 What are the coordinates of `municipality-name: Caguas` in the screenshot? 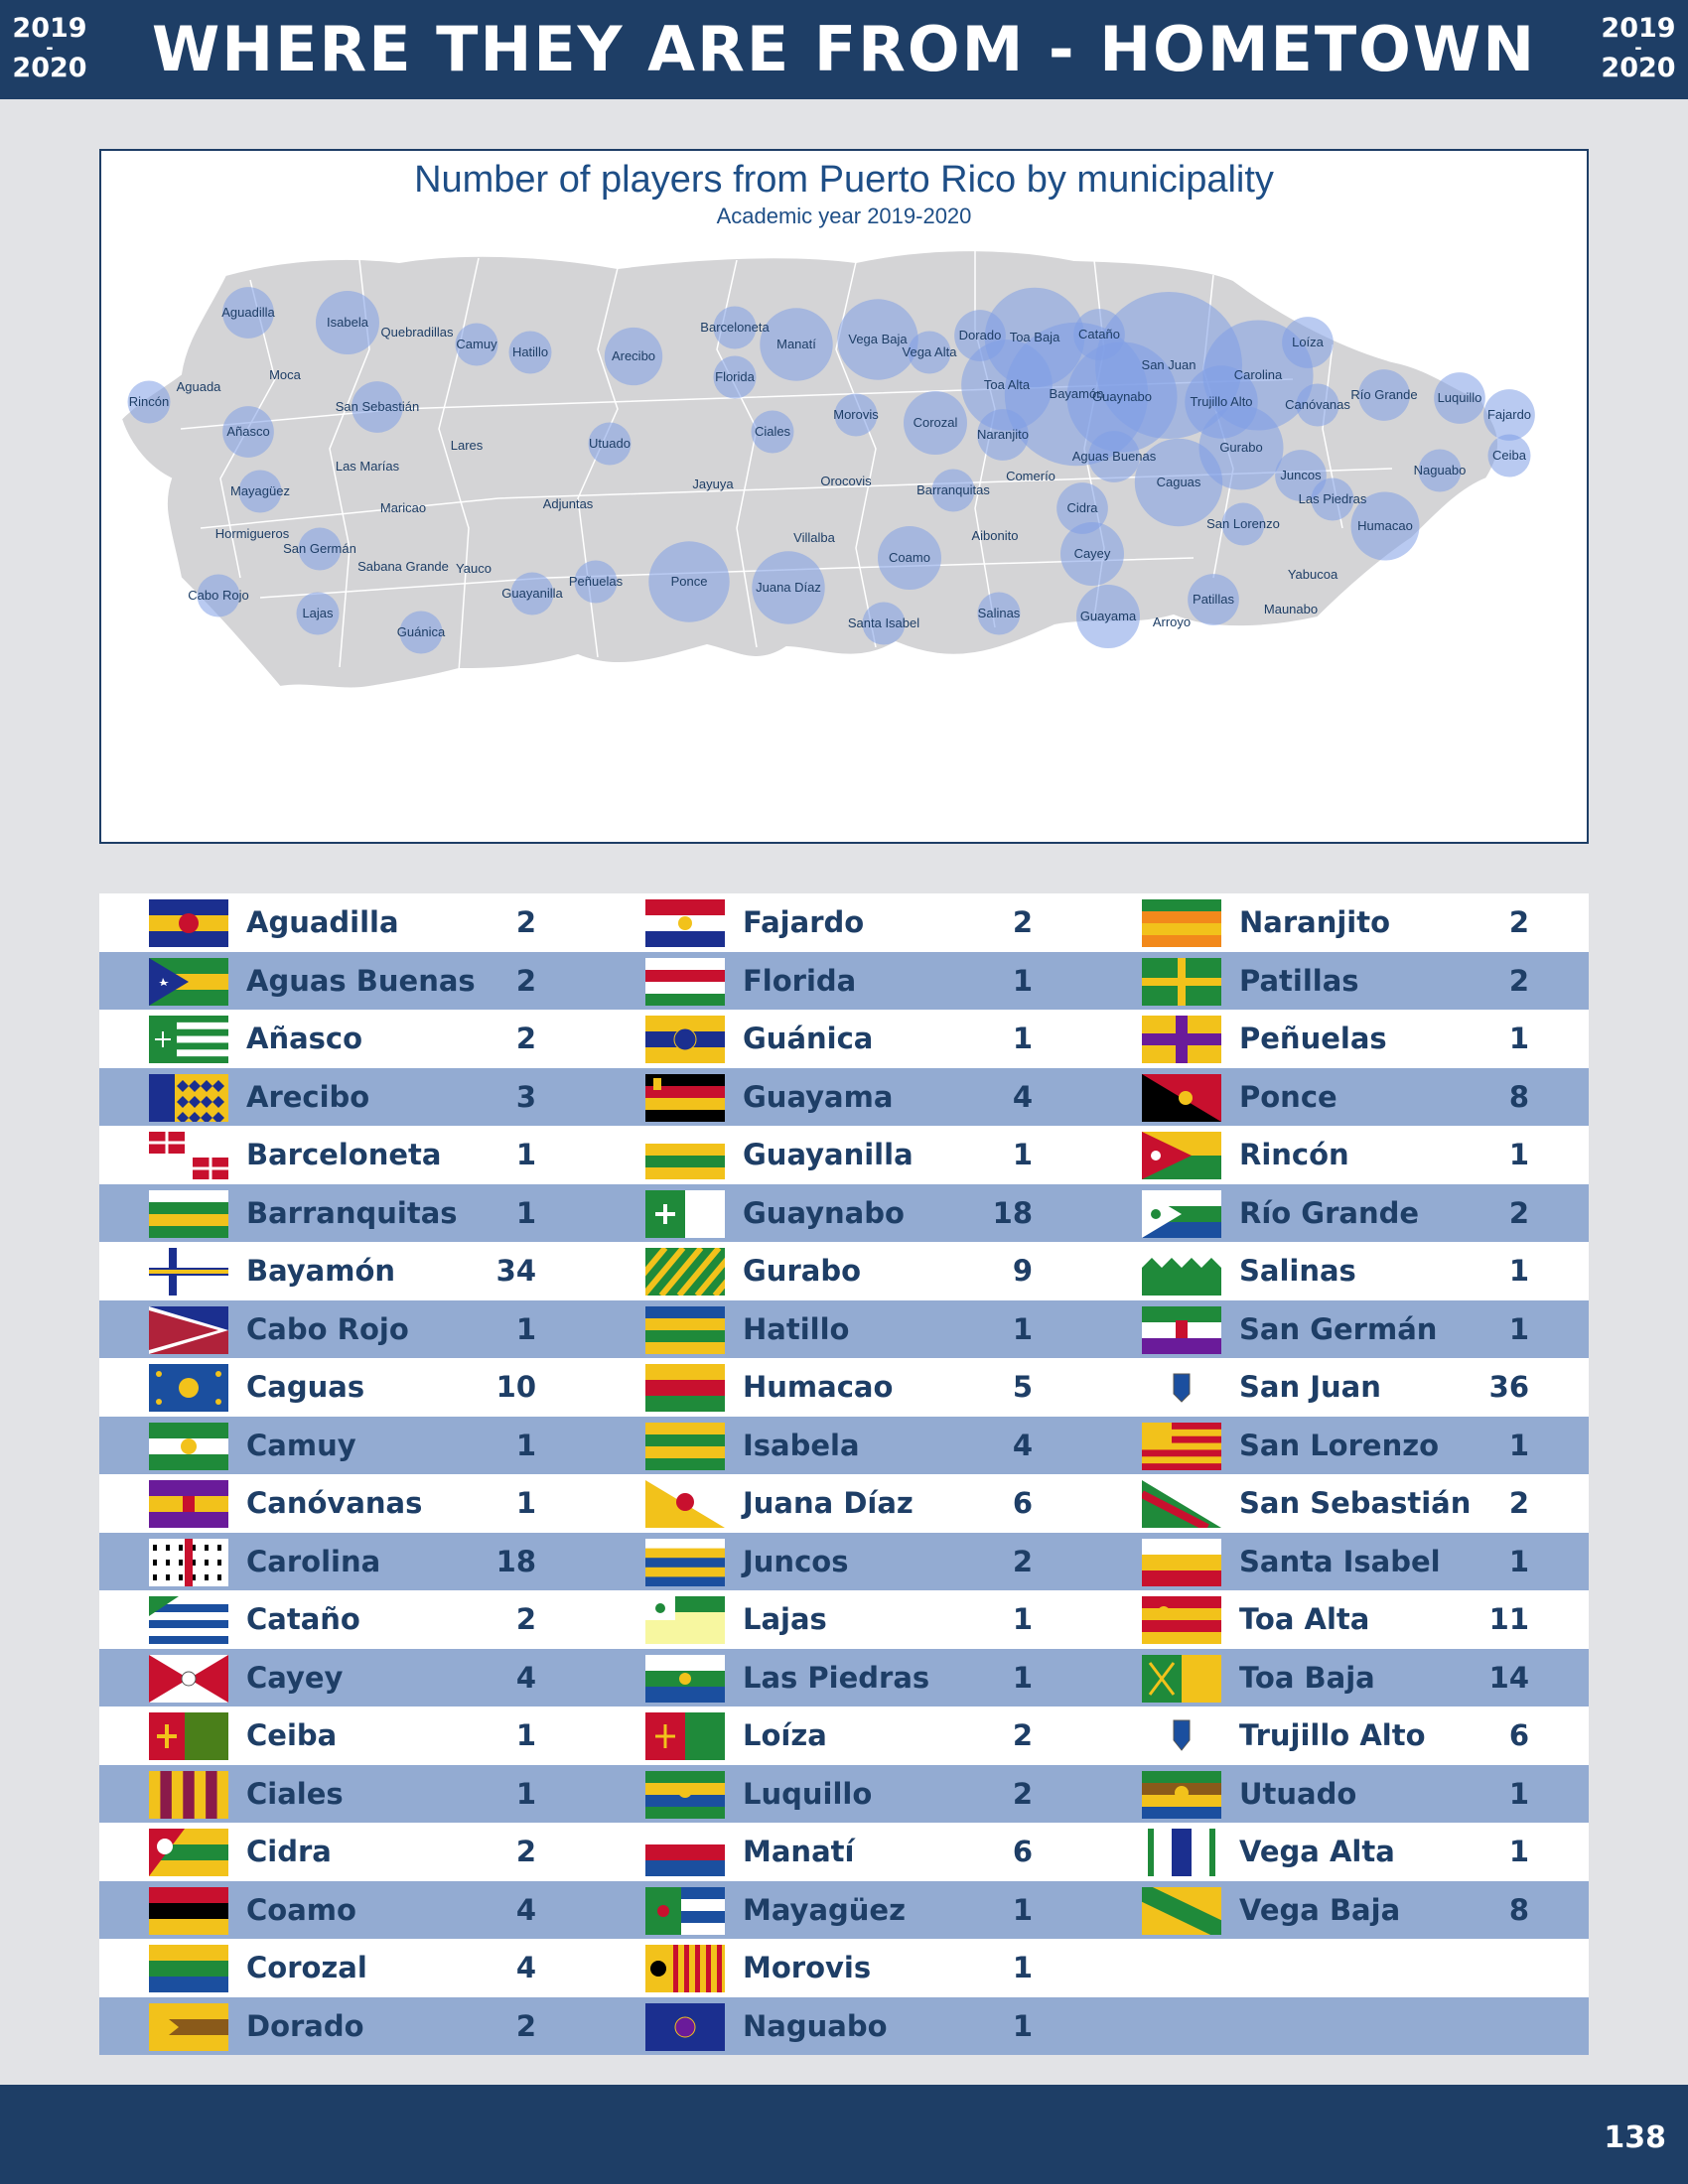 It's located at (305, 1387).